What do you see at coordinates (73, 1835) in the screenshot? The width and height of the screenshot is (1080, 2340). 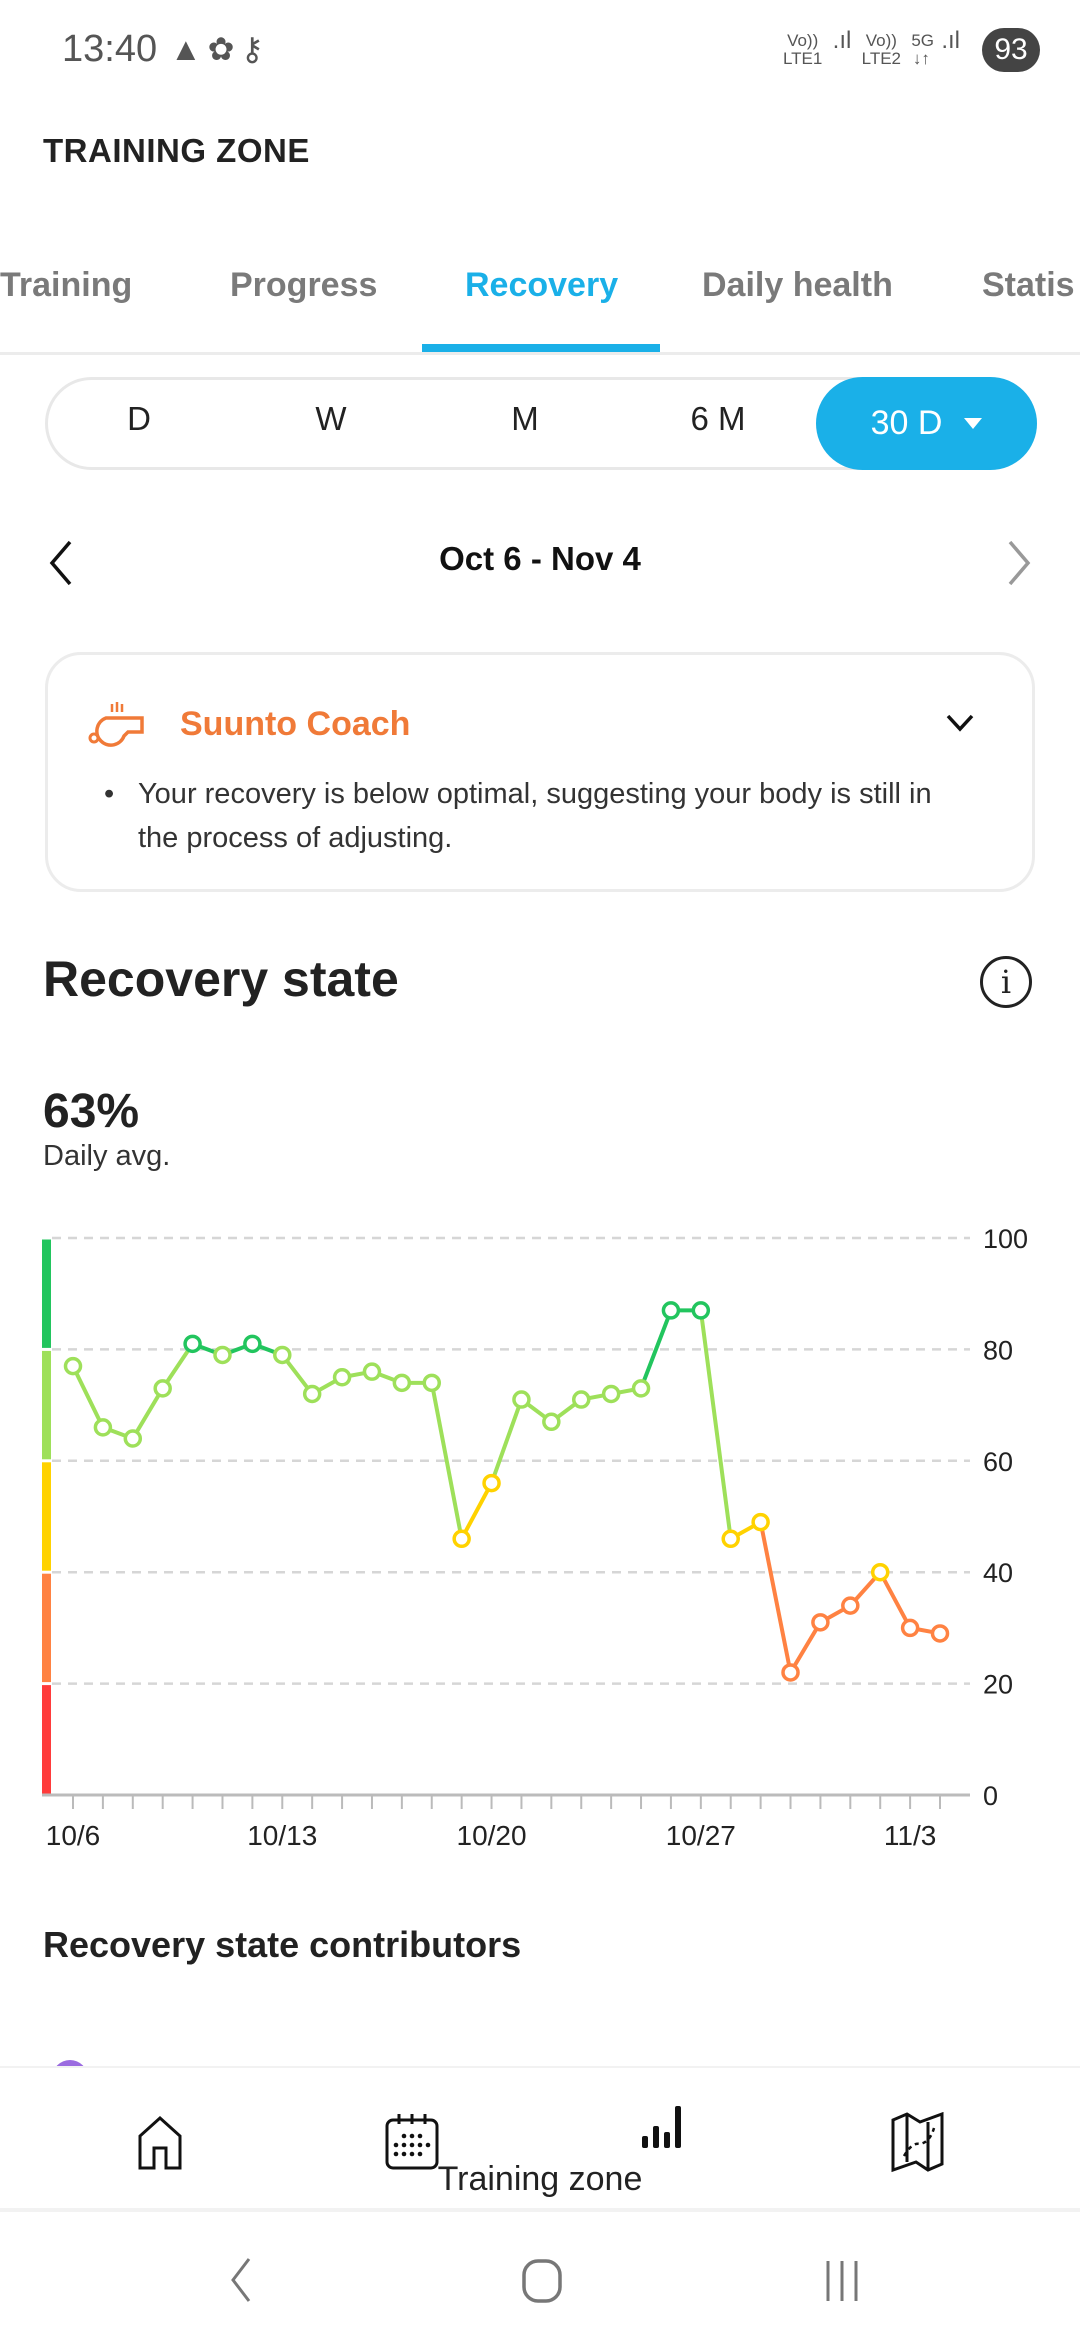 I see `x-tick-label: 10/6` at bounding box center [73, 1835].